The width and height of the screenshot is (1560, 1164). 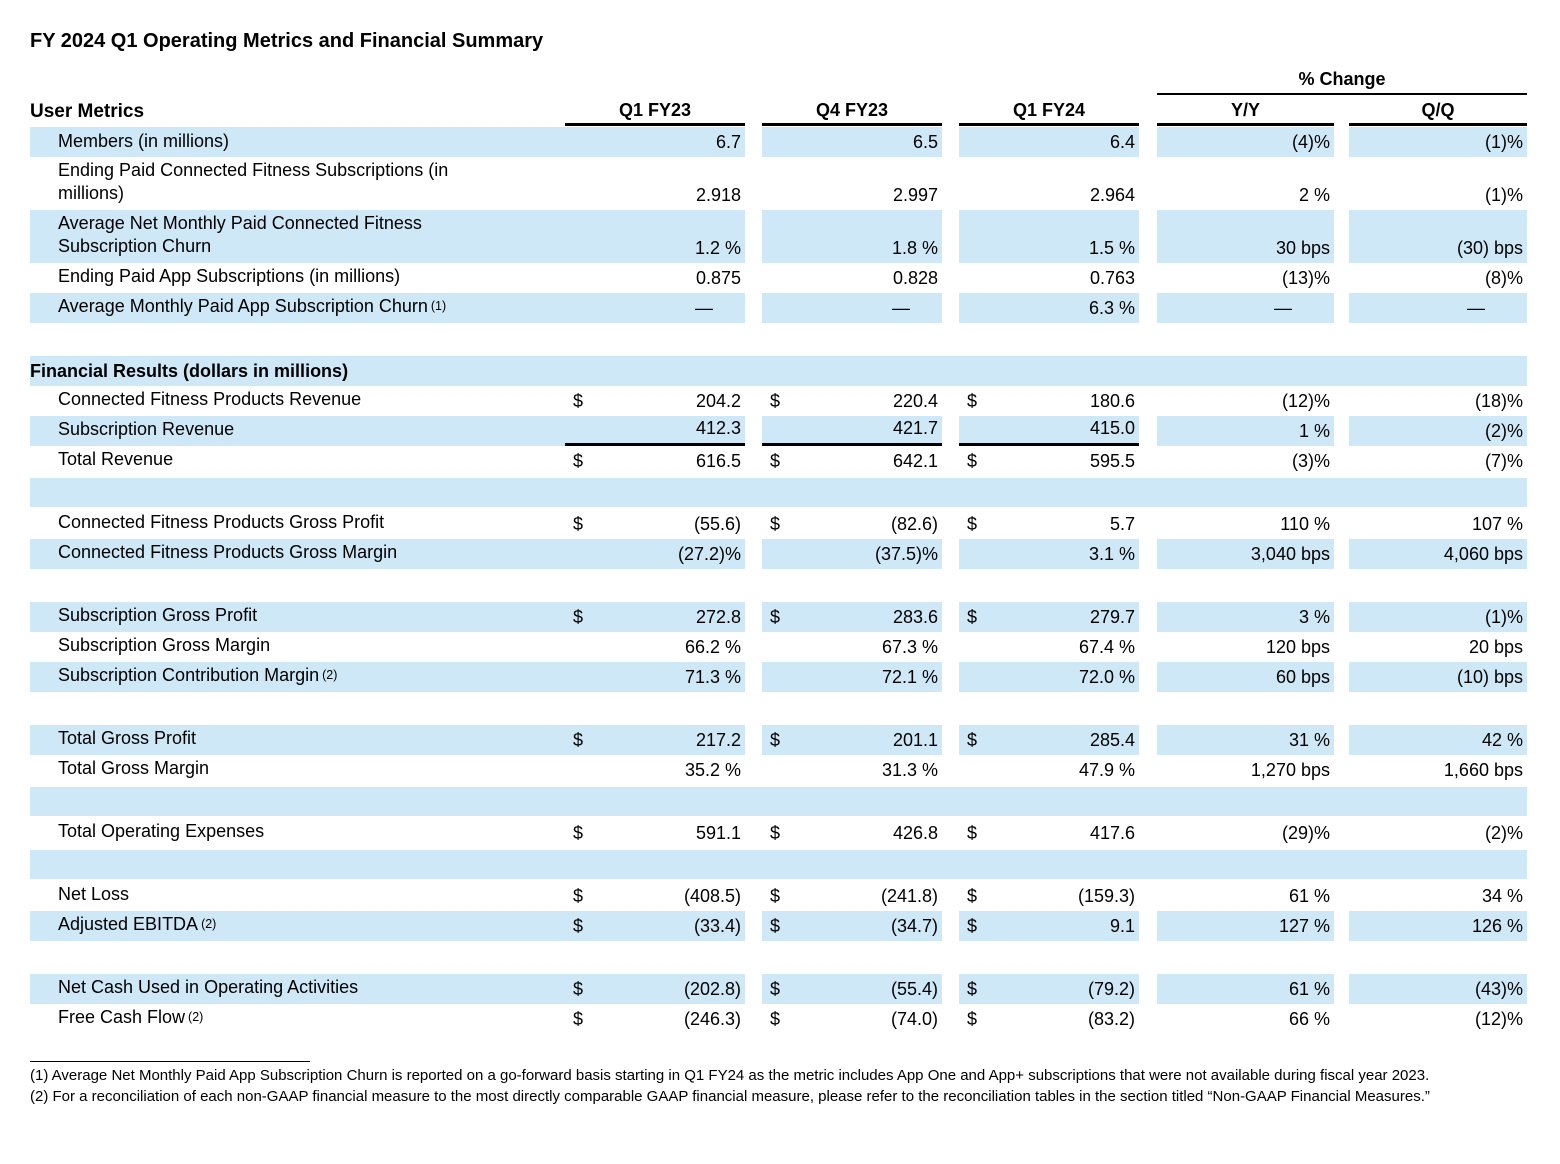 I want to click on value-cell: $595.5, so click(x=1049, y=461).